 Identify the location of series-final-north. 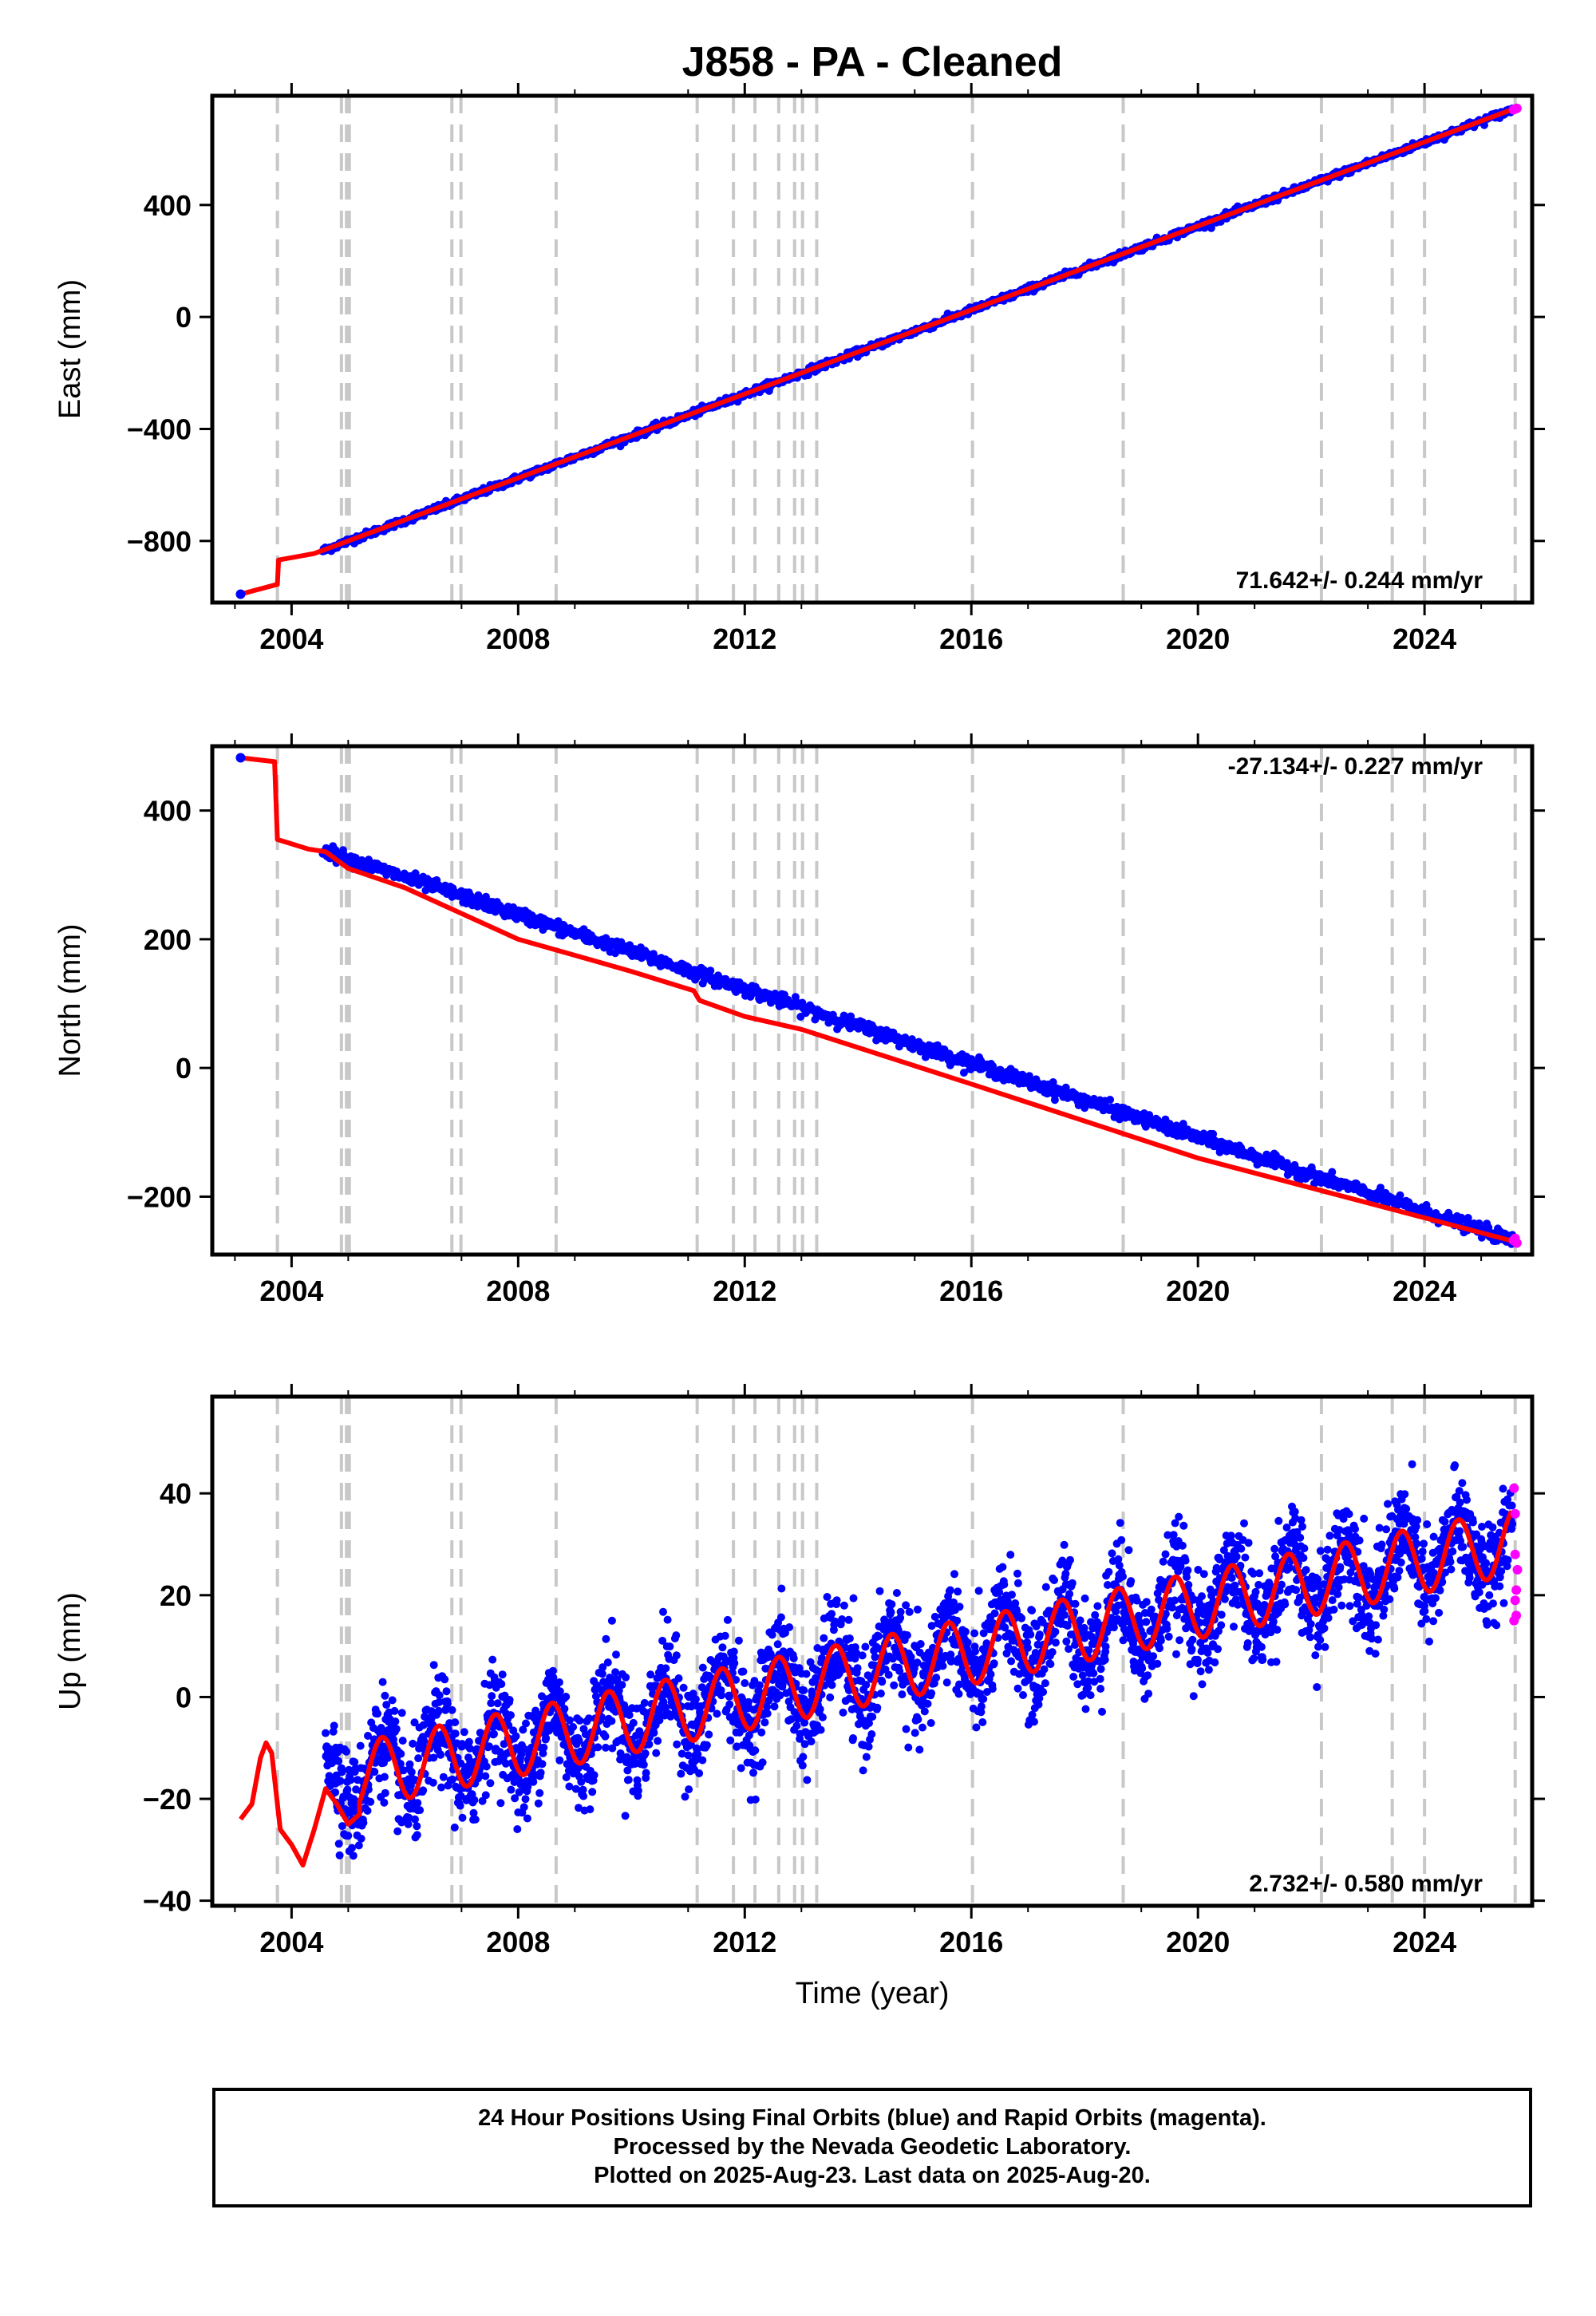
(917, 1045).